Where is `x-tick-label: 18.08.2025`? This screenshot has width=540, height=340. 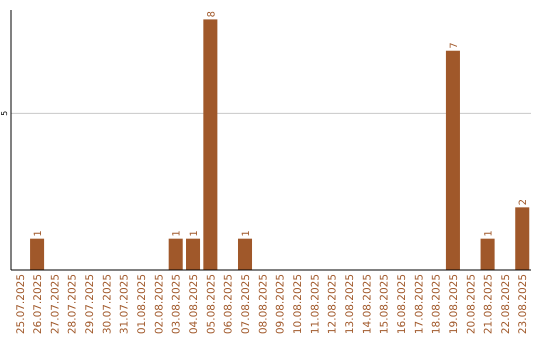 x-tick-label: 18.08.2025 is located at coordinates (436, 304).